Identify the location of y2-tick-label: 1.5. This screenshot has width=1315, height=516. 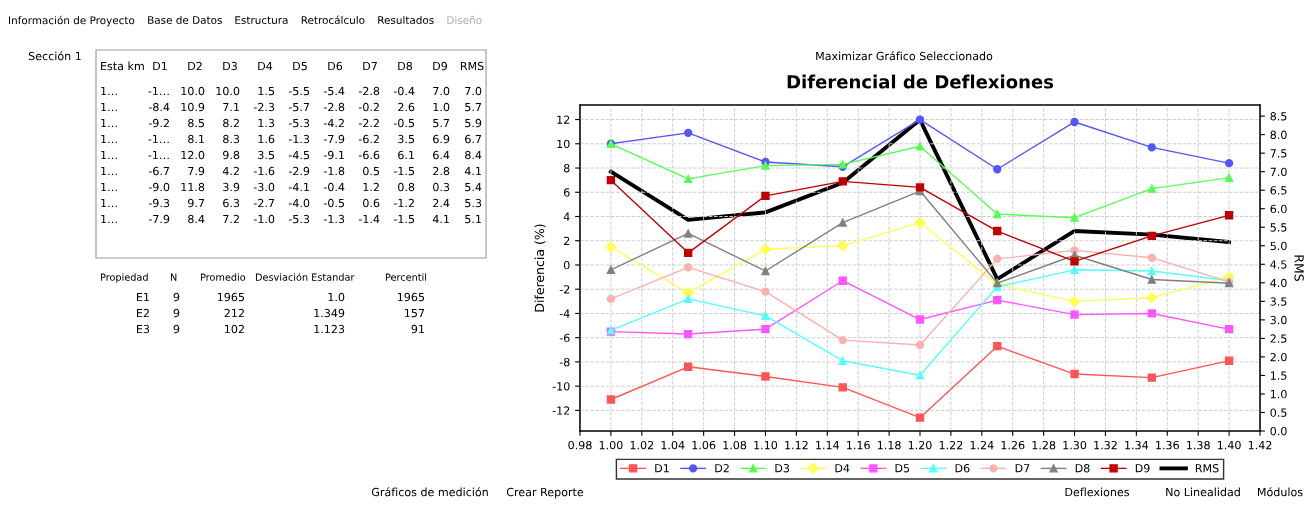
(1278, 375).